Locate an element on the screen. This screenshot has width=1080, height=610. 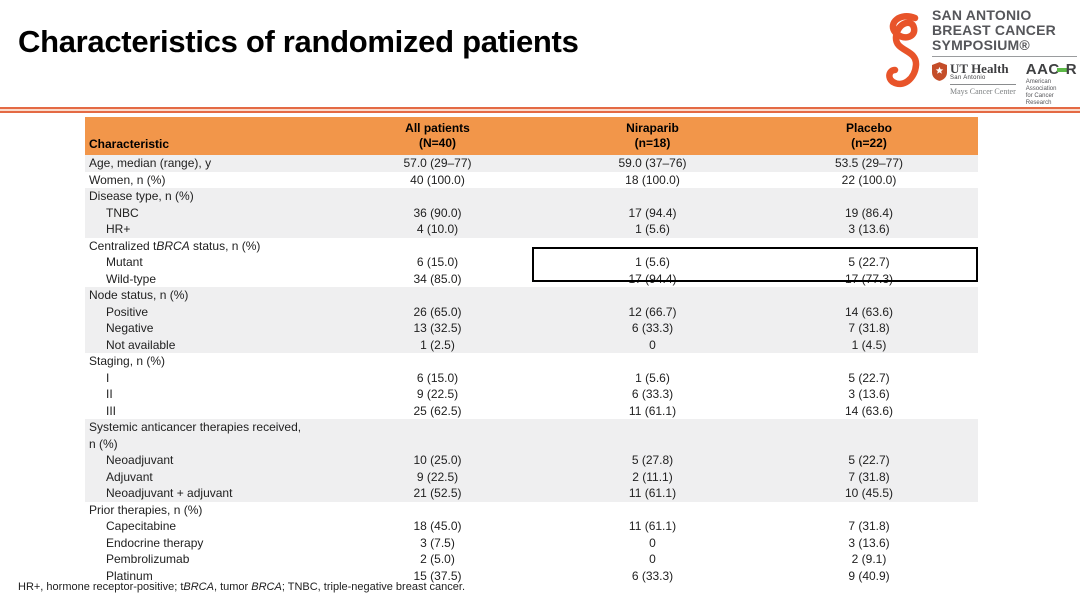
sabcs-ribbon-icon is located at coordinates (903, 50).